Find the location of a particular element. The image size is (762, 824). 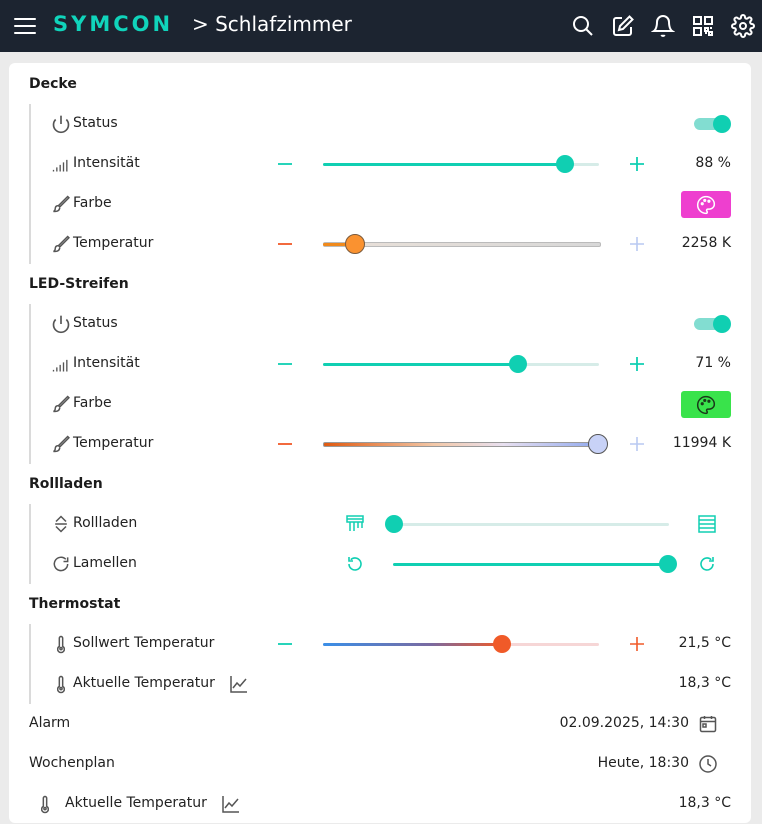

row-bottom-current-temp: Aktuelle Temperatur 18,3 °C is located at coordinates (377, 804).